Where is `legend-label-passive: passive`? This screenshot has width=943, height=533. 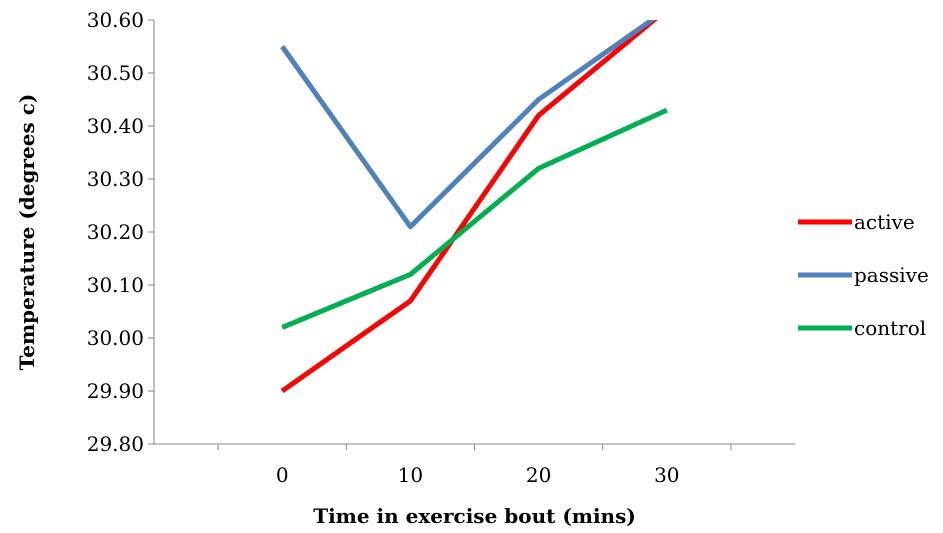 legend-label-passive: passive is located at coordinates (891, 275).